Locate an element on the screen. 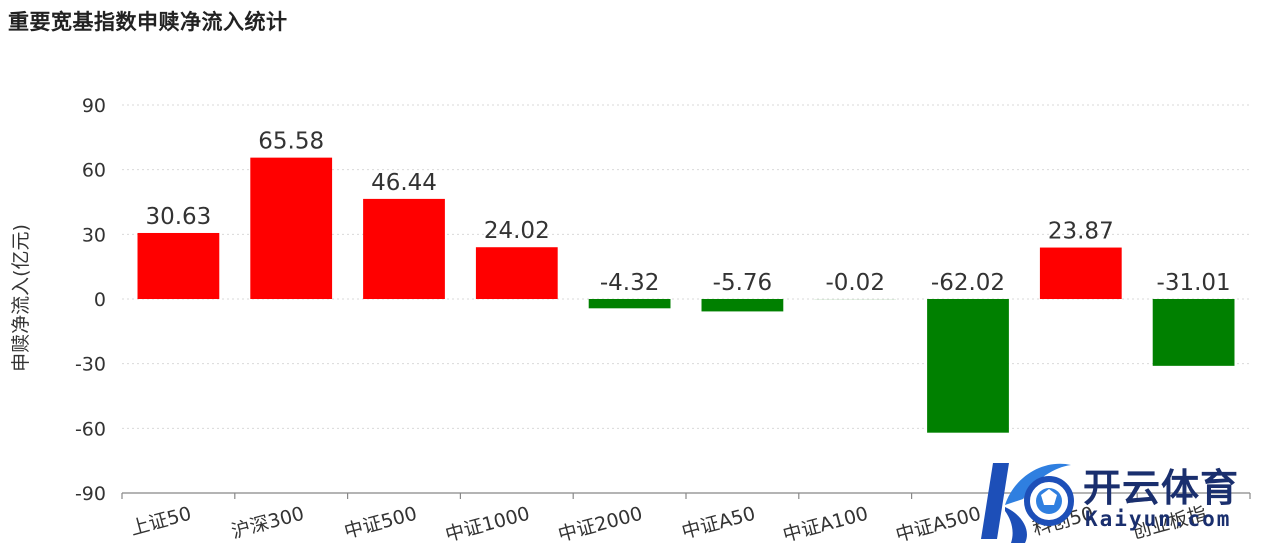 The width and height of the screenshot is (1262, 550). y-axis-ticks: 90 60 30 0 -30 -60 -90 is located at coordinates (90, 300).